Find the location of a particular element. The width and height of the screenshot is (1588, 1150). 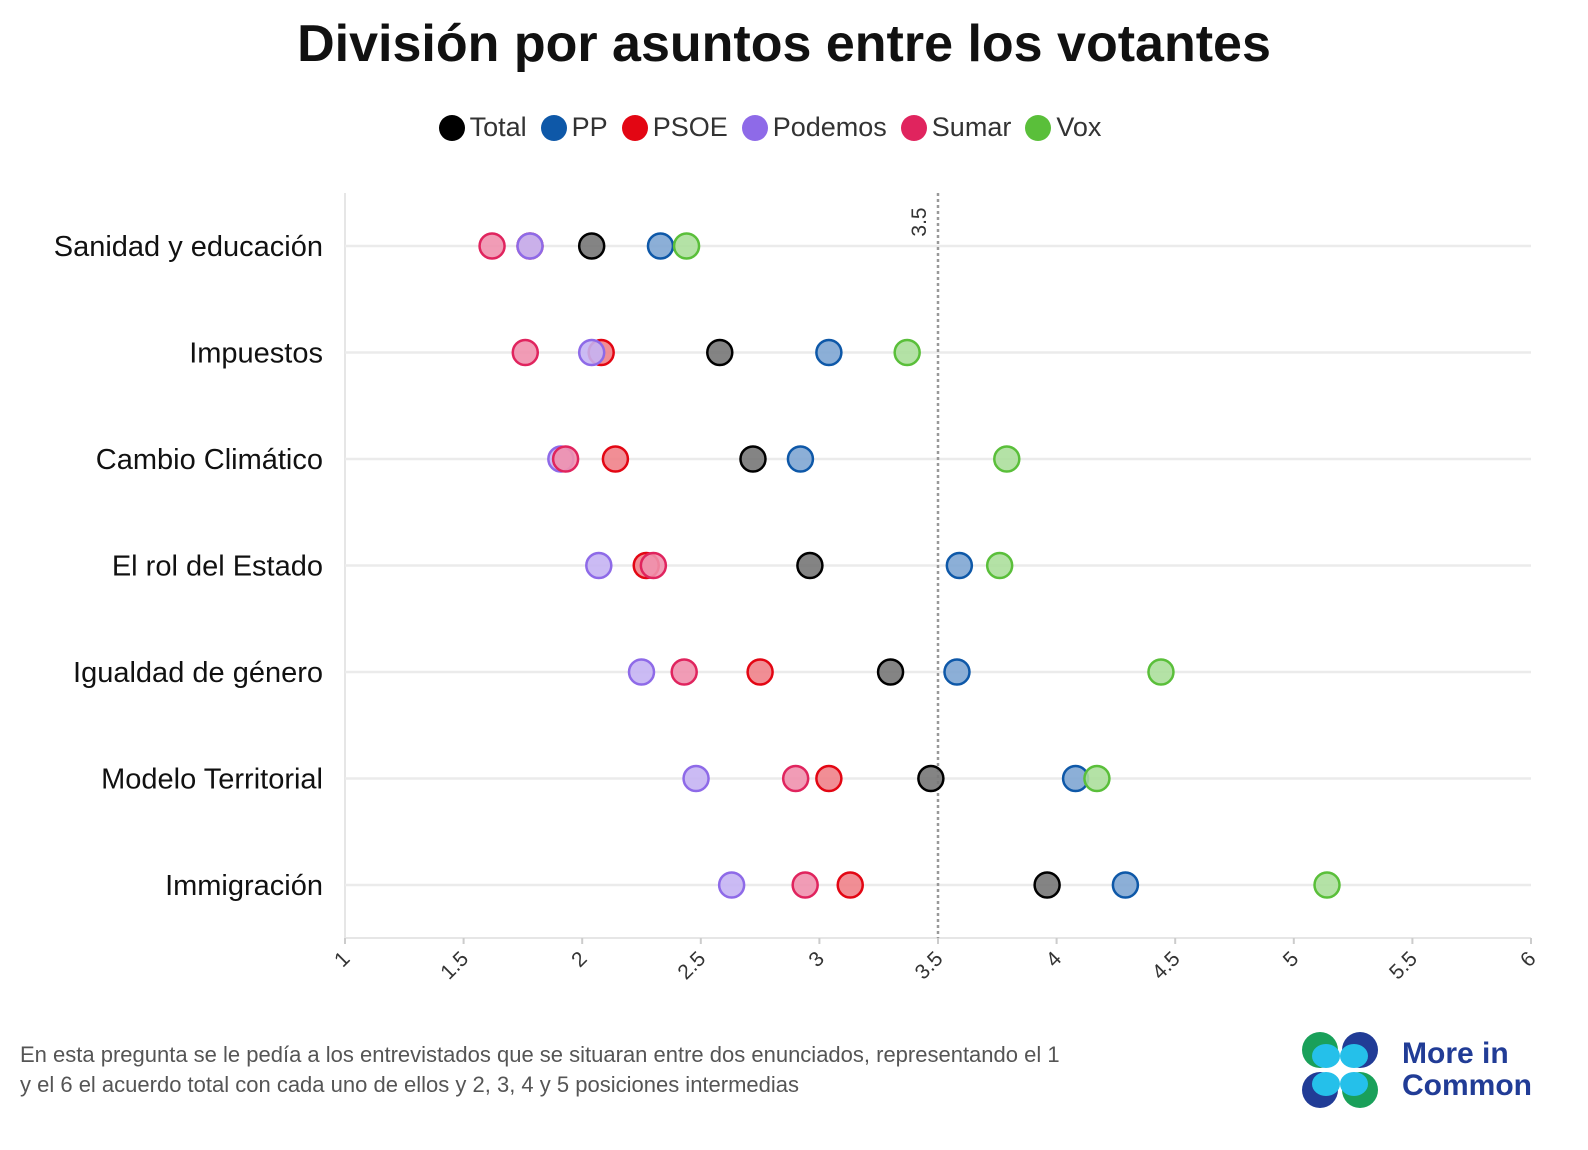

legend-label: Podemos is located at coordinates (829, 127).